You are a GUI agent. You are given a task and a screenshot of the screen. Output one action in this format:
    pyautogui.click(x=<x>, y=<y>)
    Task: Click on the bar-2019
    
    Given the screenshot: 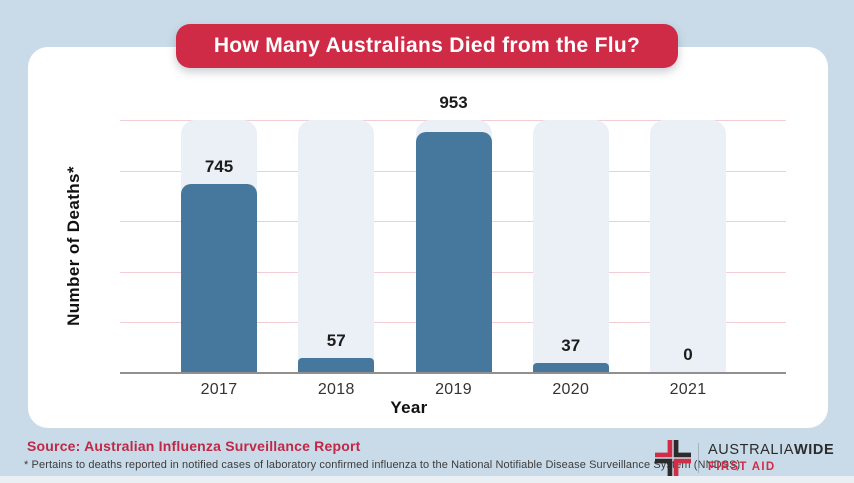 What is the action you would take?
    pyautogui.click(x=453, y=252)
    